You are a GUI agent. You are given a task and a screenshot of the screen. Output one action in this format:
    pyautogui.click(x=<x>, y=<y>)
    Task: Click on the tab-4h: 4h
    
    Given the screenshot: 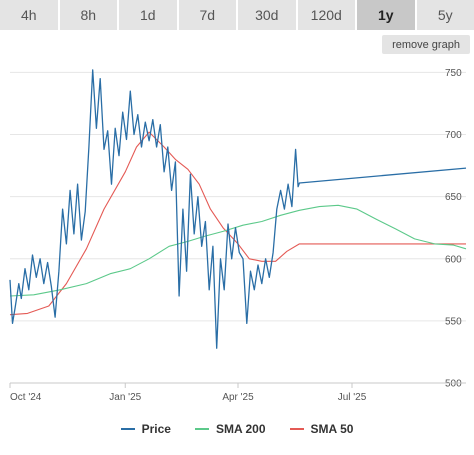 What is the action you would take?
    pyautogui.click(x=29, y=15)
    